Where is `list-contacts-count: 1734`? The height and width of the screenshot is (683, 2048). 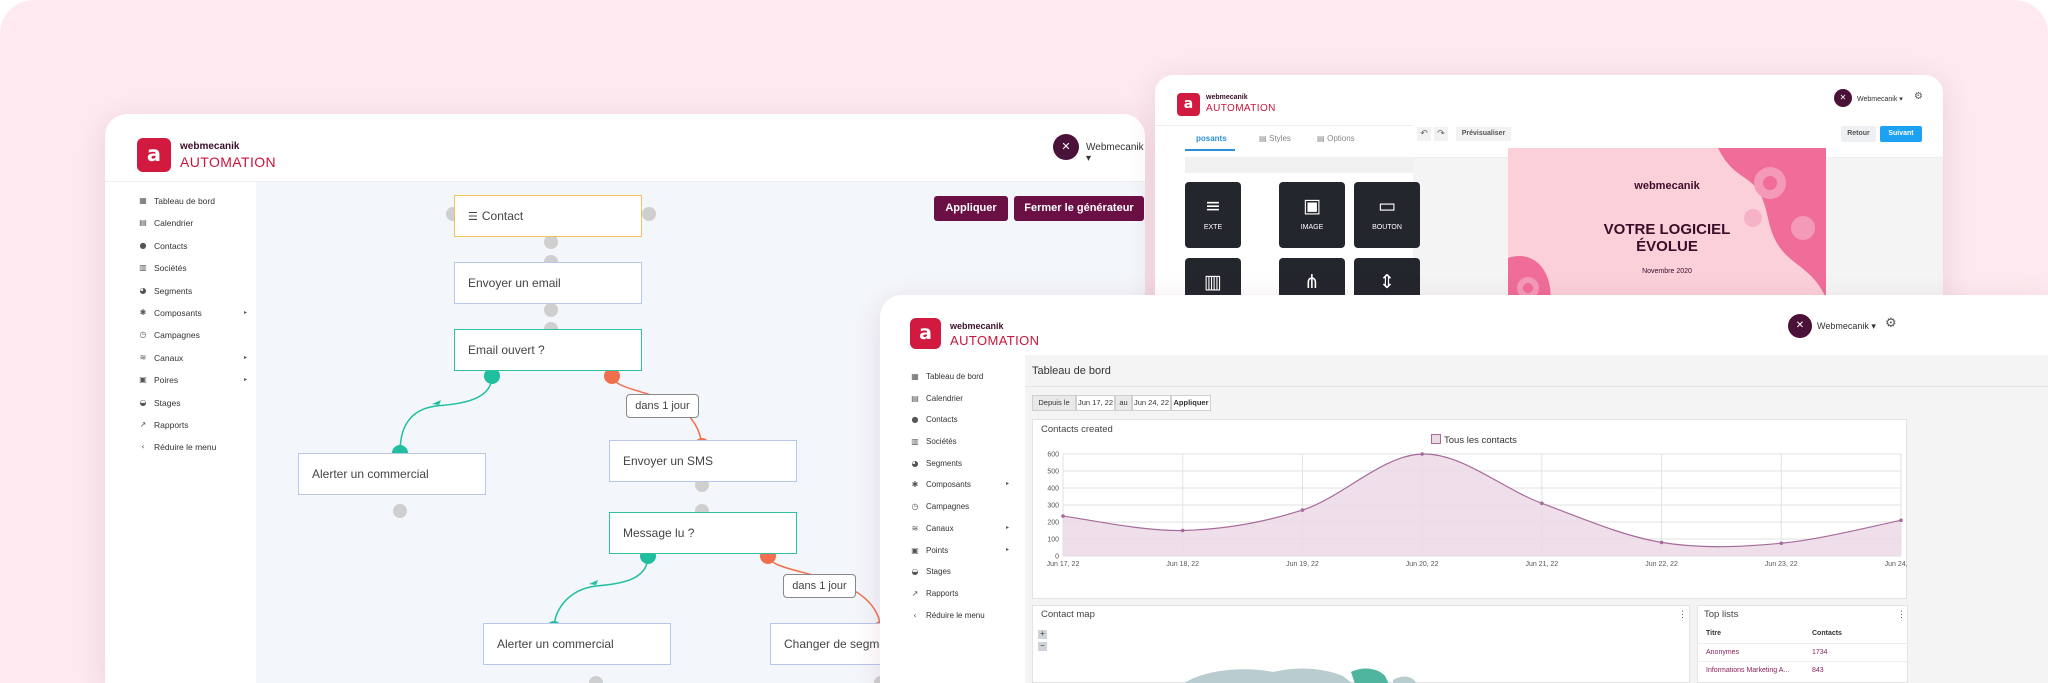 list-contacts-count: 1734 is located at coordinates (1820, 652).